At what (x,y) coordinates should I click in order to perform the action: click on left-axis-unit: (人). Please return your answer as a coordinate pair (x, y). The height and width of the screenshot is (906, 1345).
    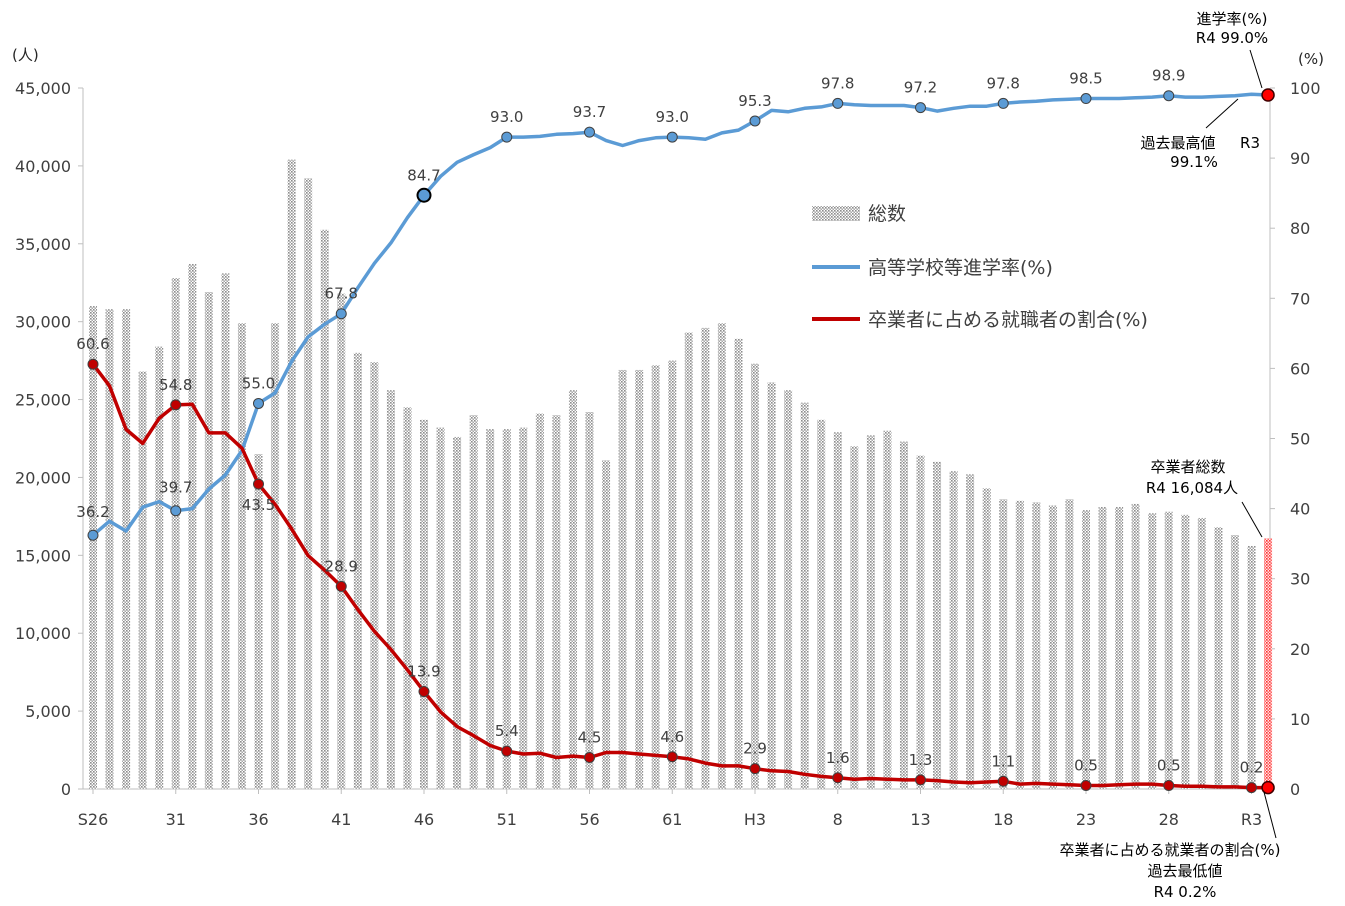
    Looking at the image, I should click on (25, 55).